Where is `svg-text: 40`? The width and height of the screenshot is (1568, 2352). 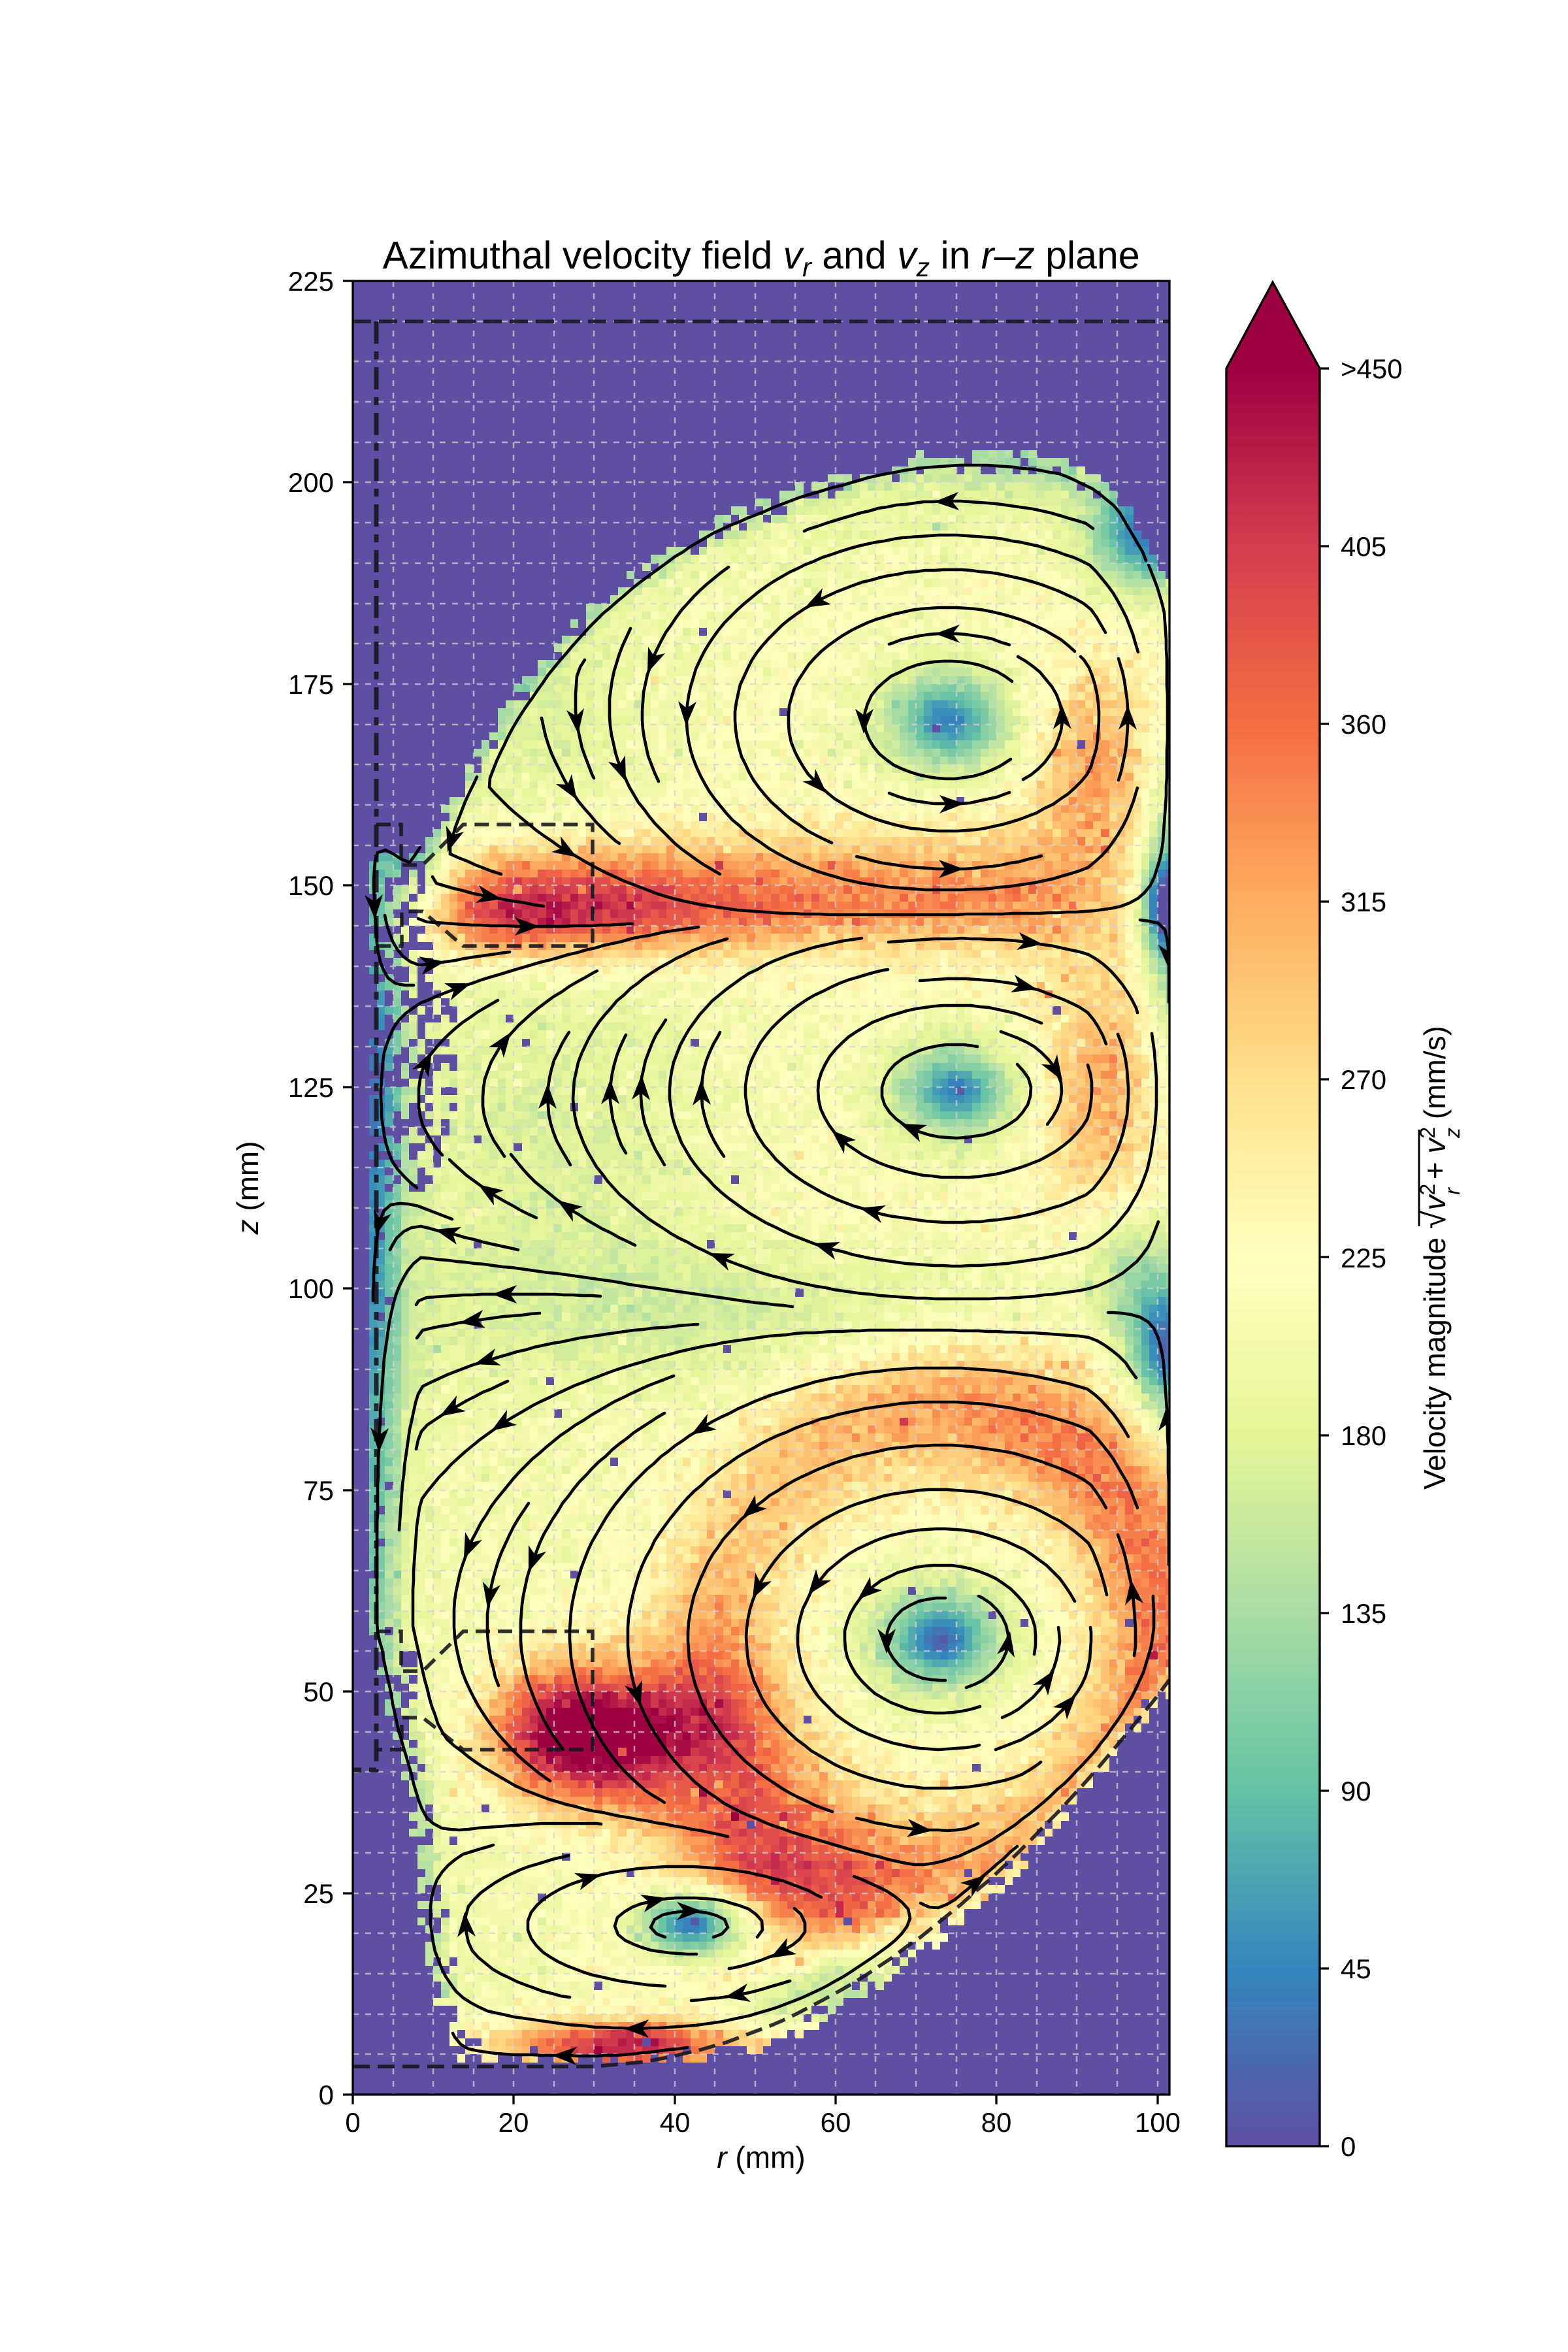
svg-text: 40 is located at coordinates (675, 2122).